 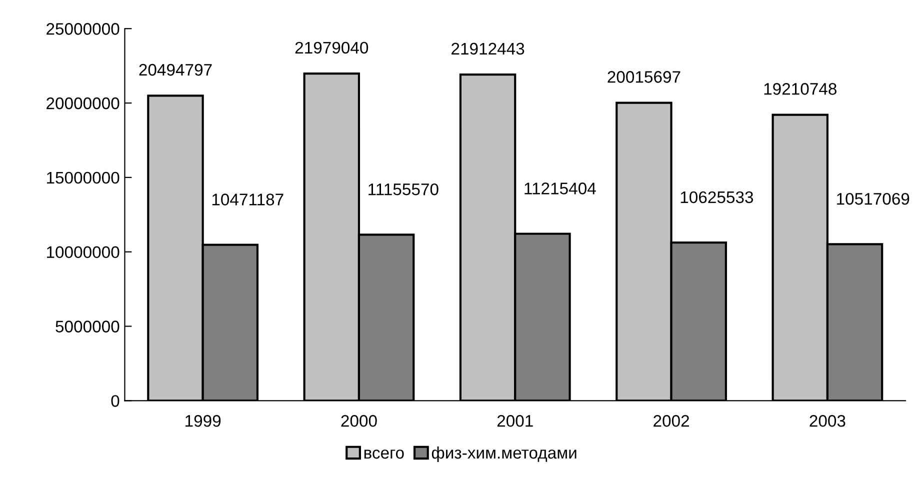 I want to click on y-tick-label: 20000000, so click(x=83, y=103).